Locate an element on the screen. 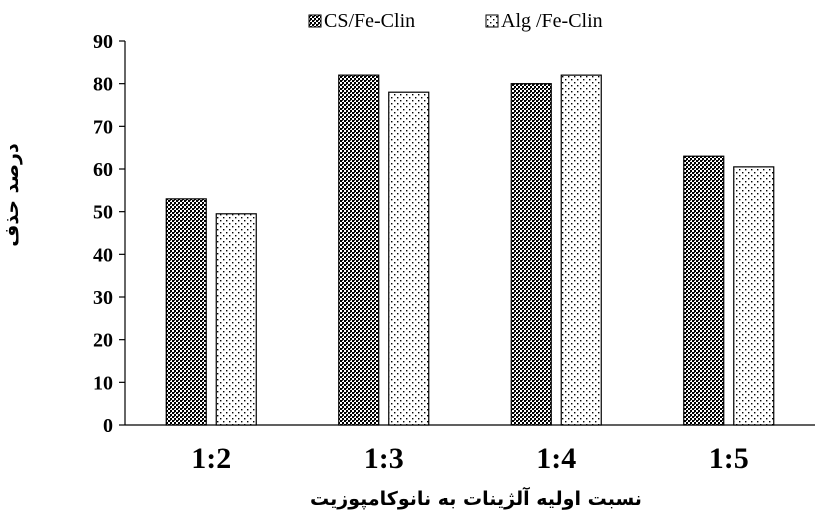 The width and height of the screenshot is (816, 519). y-ticks: 0 10 20 30 40 50 60 70 80 90 is located at coordinates (109, 234).